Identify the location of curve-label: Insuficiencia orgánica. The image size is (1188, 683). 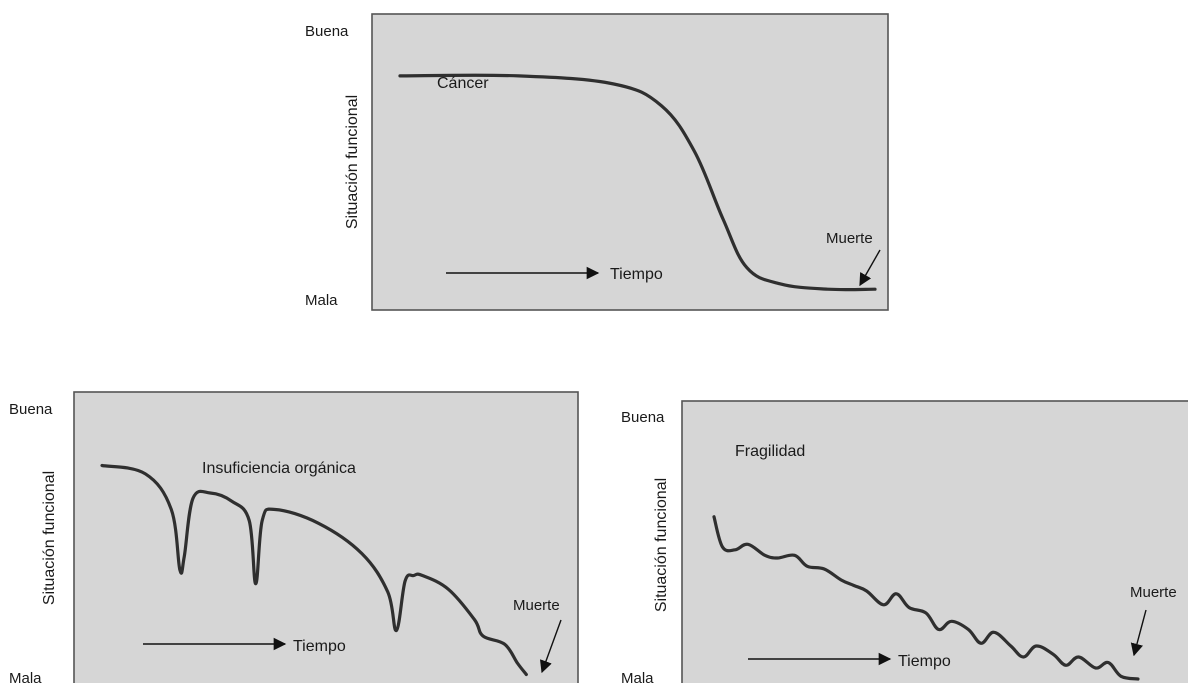
(279, 468).